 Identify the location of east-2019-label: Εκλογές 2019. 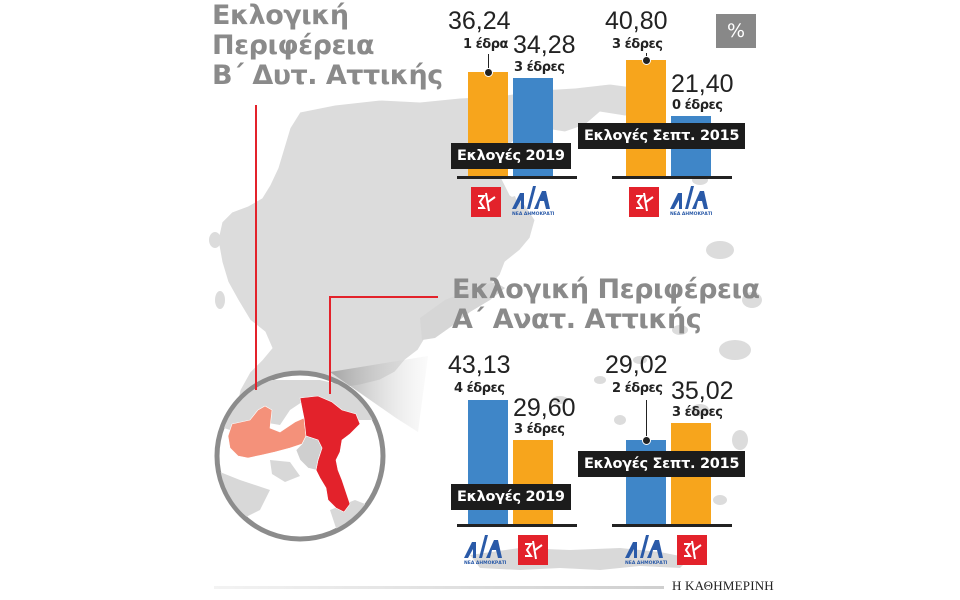
(511, 497).